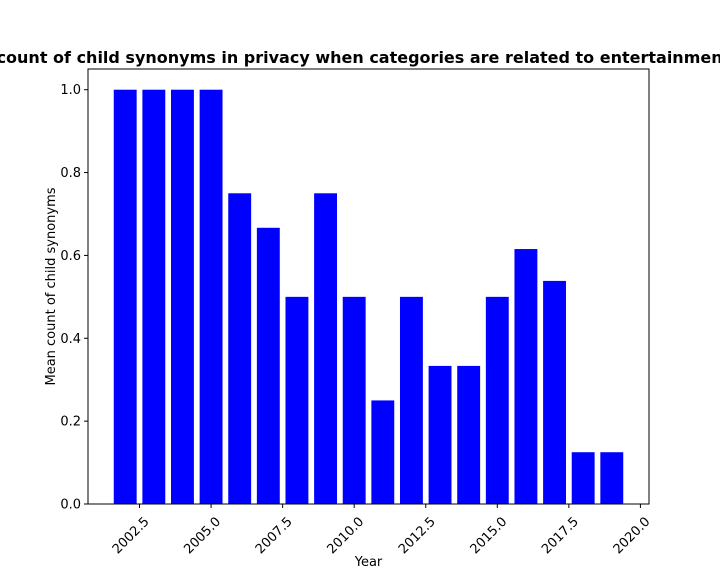 The height and width of the screenshot is (576, 720). What do you see at coordinates (202, 535) in the screenshot?
I see `x-tick-label: 2005.0` at bounding box center [202, 535].